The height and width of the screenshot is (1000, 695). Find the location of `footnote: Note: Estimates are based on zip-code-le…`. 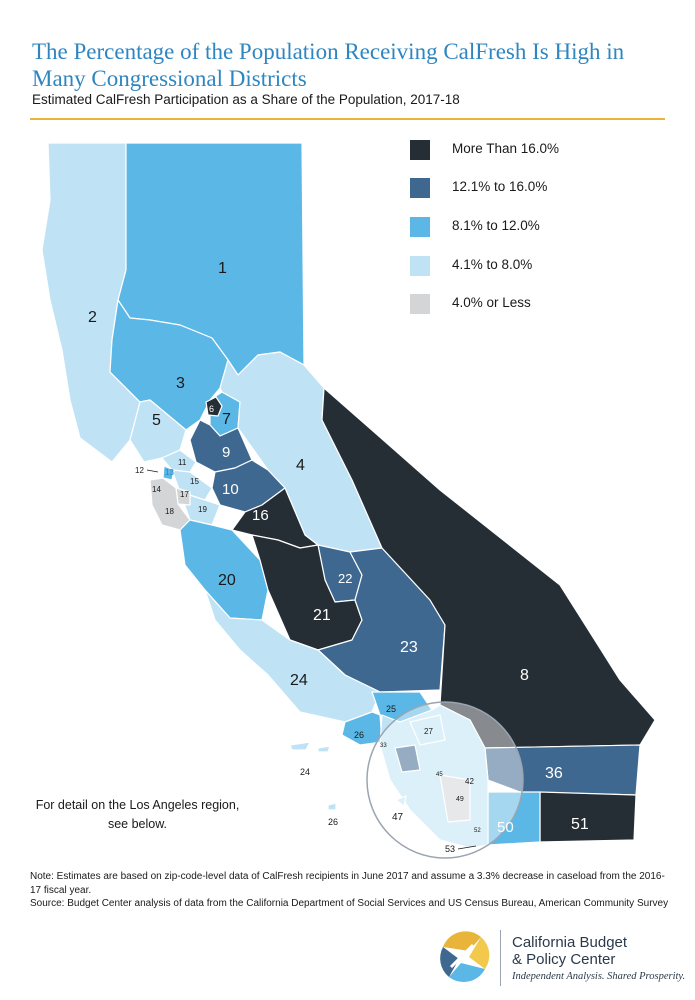

footnote: Note: Estimates are based on zip-code-le… is located at coordinates (350, 890).